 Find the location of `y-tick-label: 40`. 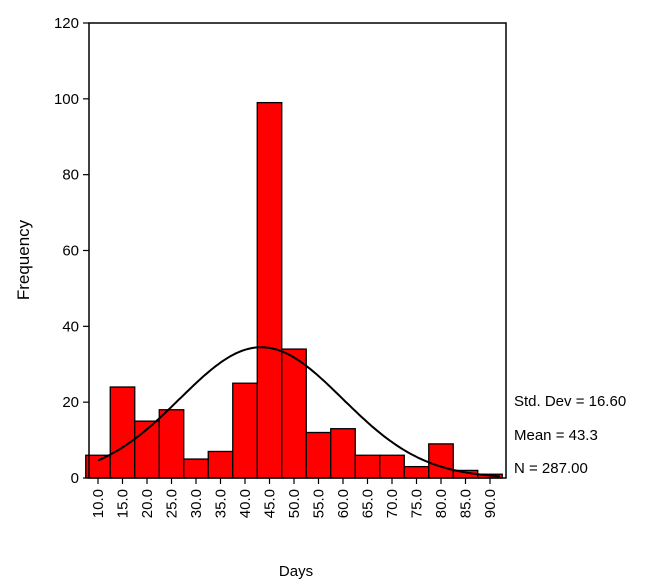

y-tick-label: 40 is located at coordinates (70, 326).